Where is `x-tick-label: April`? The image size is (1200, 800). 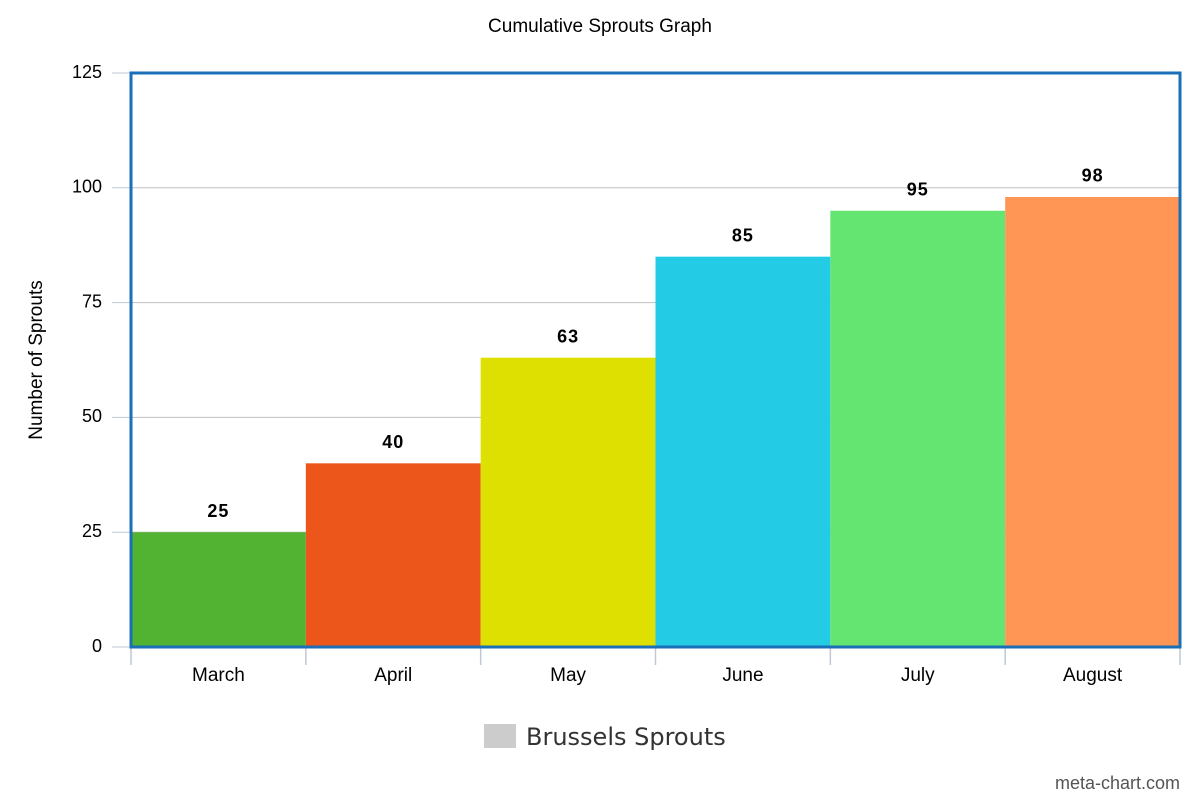
x-tick-label: April is located at coordinates (393, 675).